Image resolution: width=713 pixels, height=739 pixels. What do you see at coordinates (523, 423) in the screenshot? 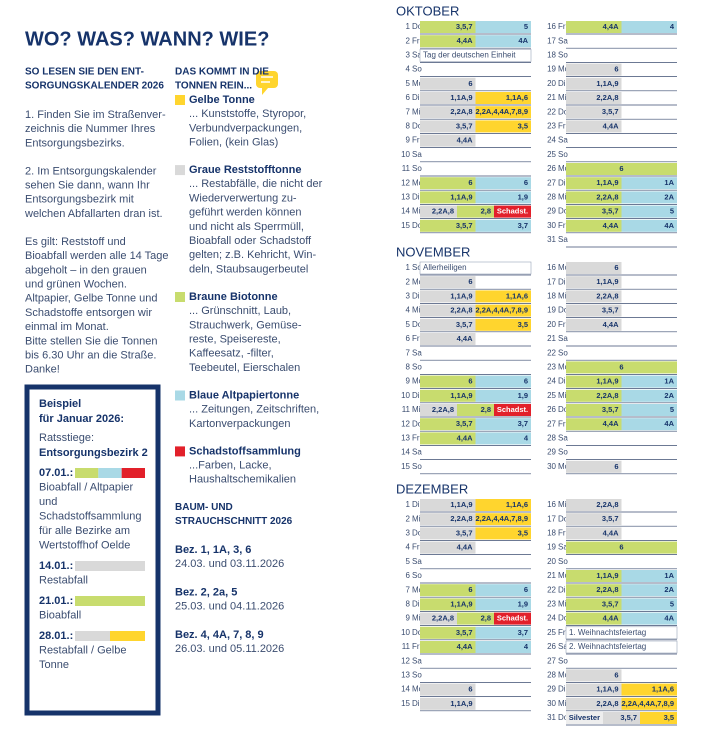
I see `pickup-label: 3,7` at bounding box center [523, 423].